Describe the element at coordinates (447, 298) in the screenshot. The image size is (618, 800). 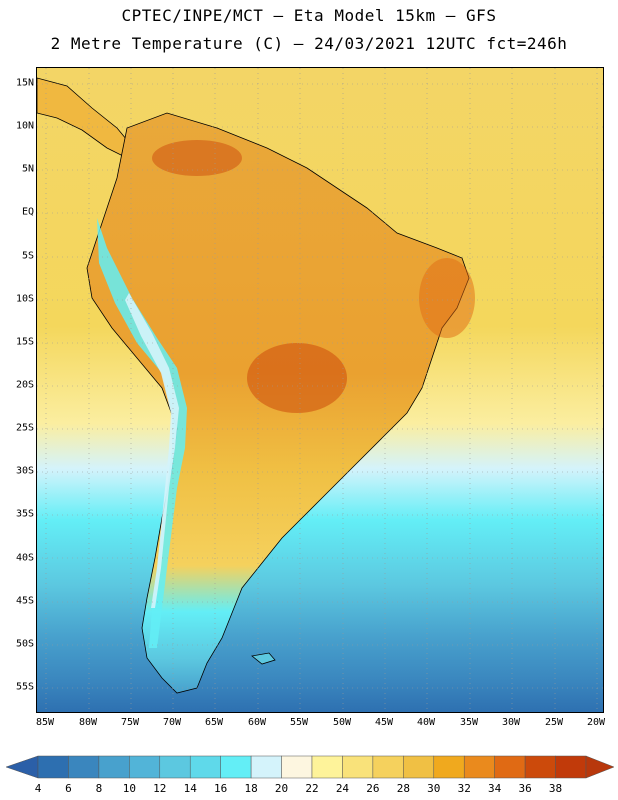
I see `hot-core-east` at that location.